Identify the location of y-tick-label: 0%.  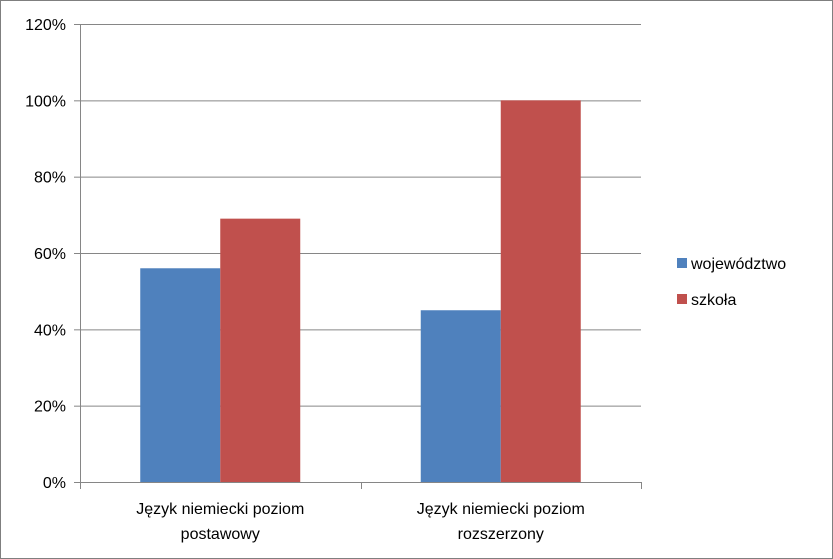
(54, 483).